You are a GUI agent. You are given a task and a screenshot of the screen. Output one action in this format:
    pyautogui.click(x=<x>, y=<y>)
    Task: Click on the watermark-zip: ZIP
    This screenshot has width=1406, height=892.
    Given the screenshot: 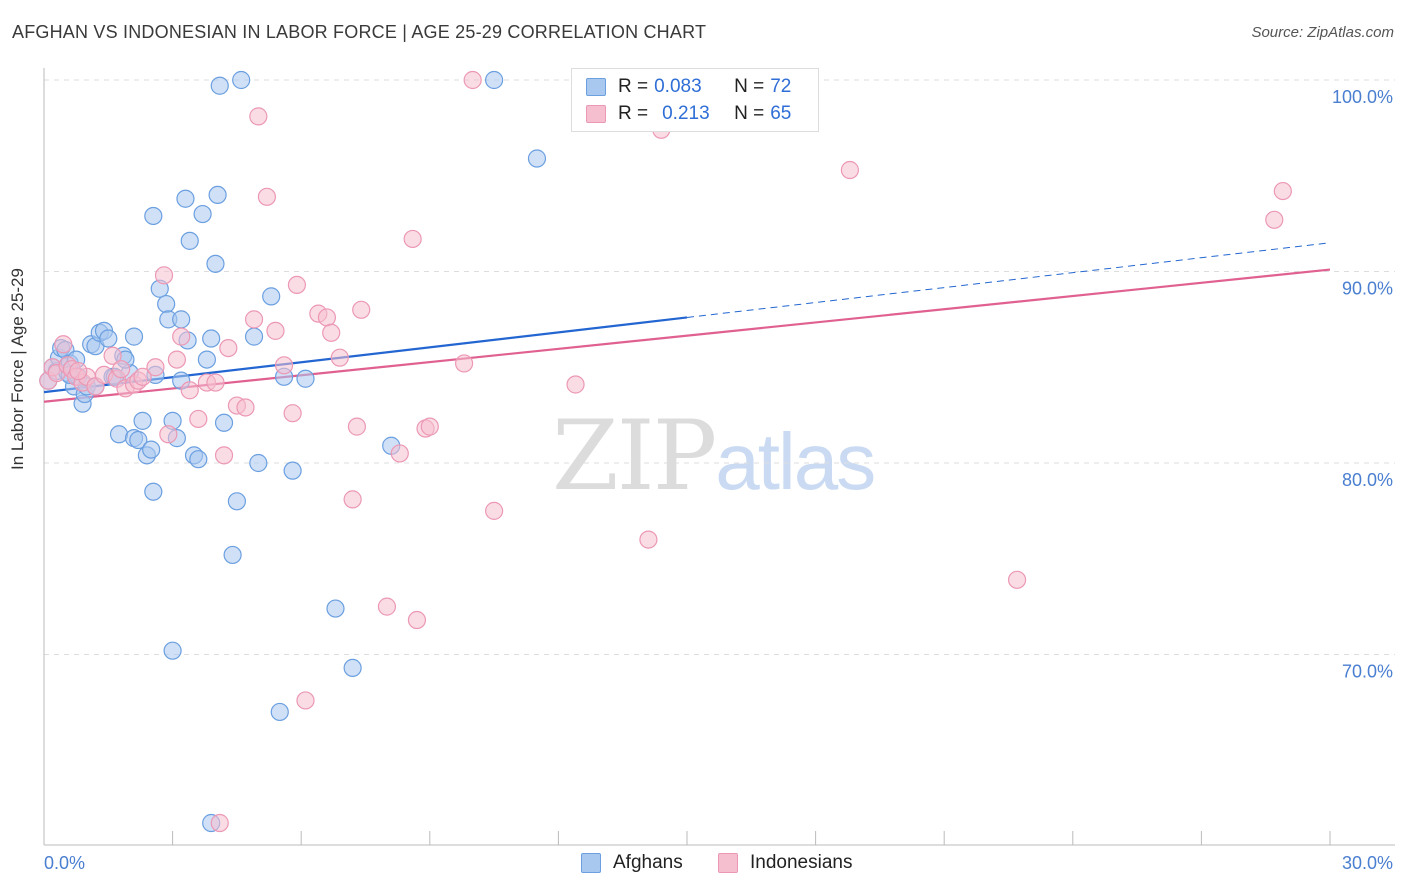 What is the action you would take?
    pyautogui.click(x=634, y=456)
    